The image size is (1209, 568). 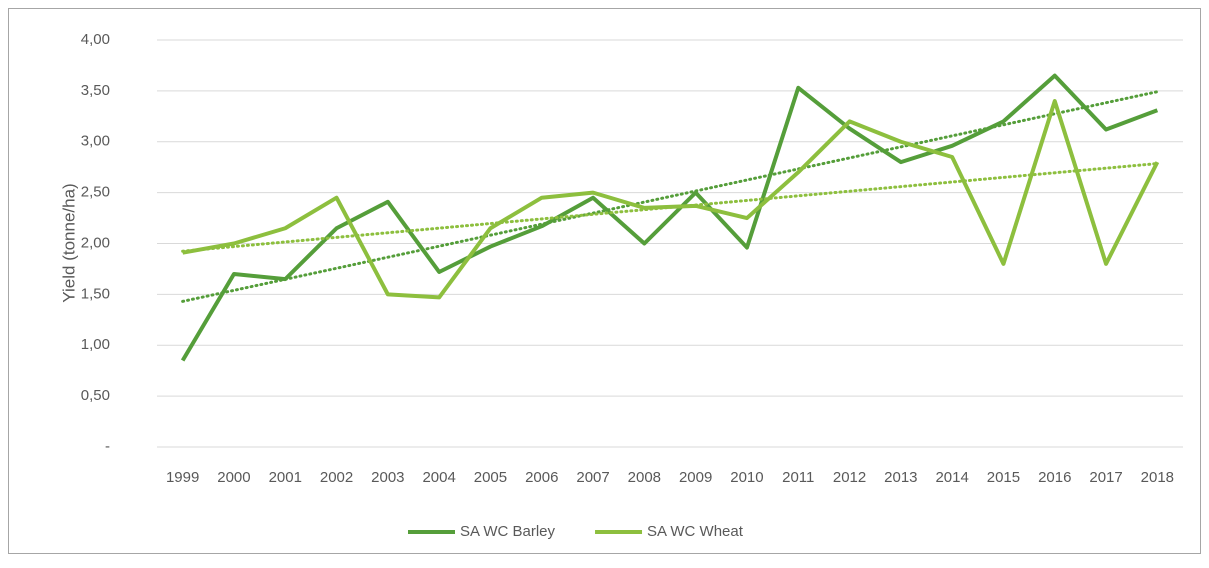 What do you see at coordinates (233, 477) in the screenshot?
I see `x-tick-label: 2000` at bounding box center [233, 477].